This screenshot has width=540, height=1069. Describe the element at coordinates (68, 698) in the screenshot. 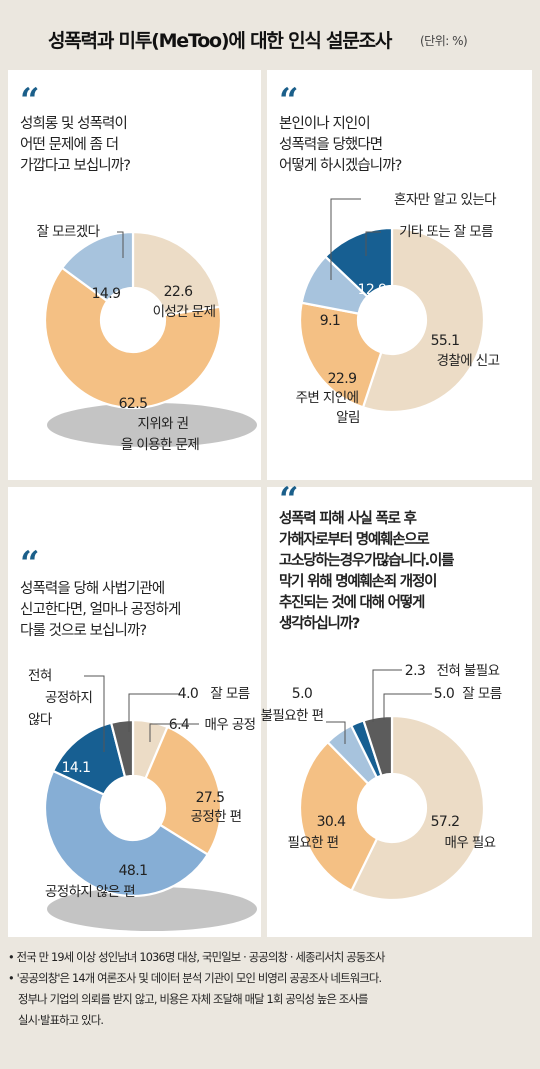

I see `callout-label: 공정하지` at that location.